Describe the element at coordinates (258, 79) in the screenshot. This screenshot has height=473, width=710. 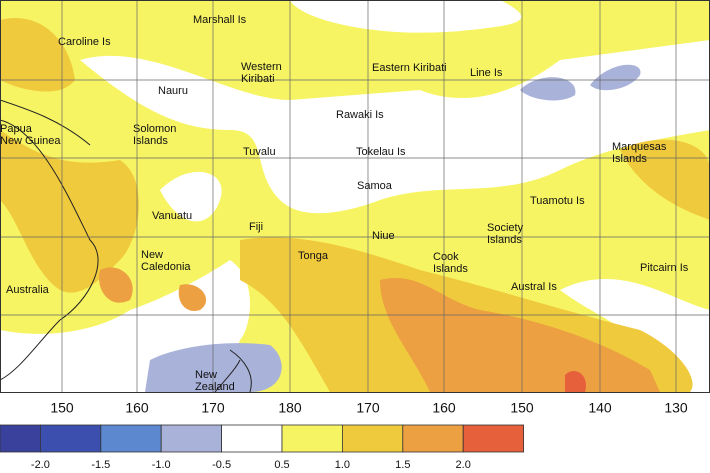
I see `place-label: Kiribati` at that location.